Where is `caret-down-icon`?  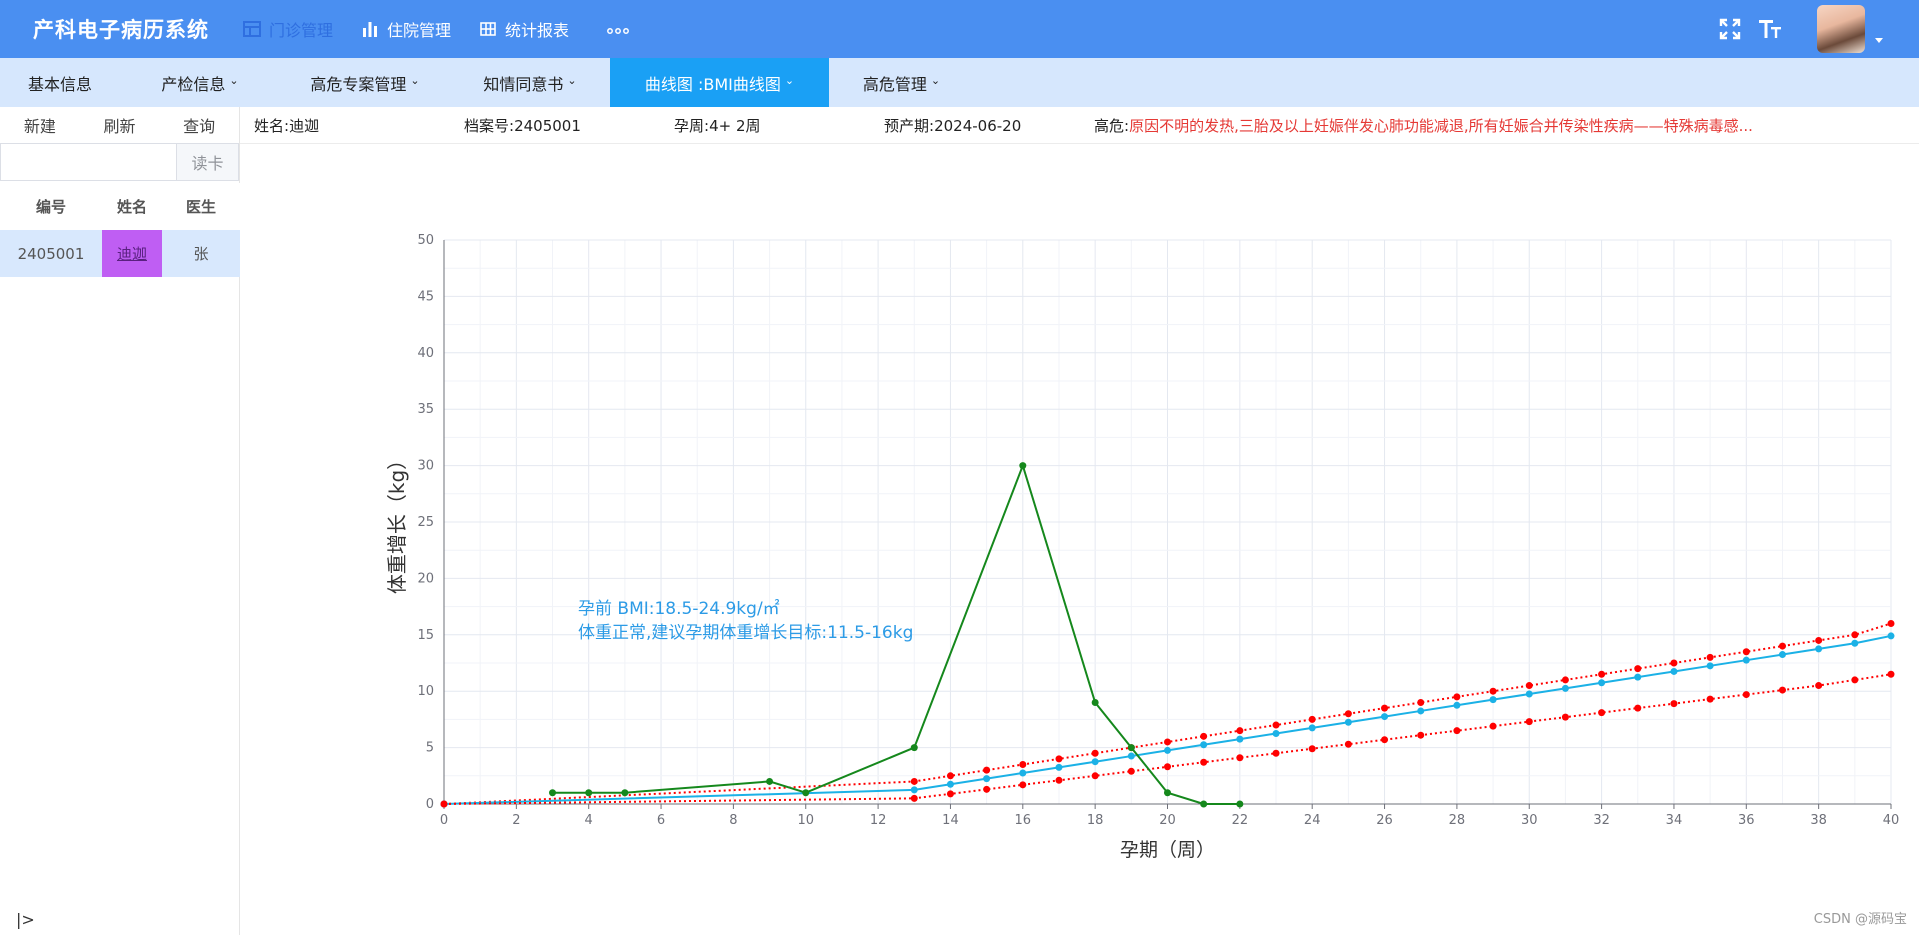
caret-down-icon is located at coordinates (1879, 40).